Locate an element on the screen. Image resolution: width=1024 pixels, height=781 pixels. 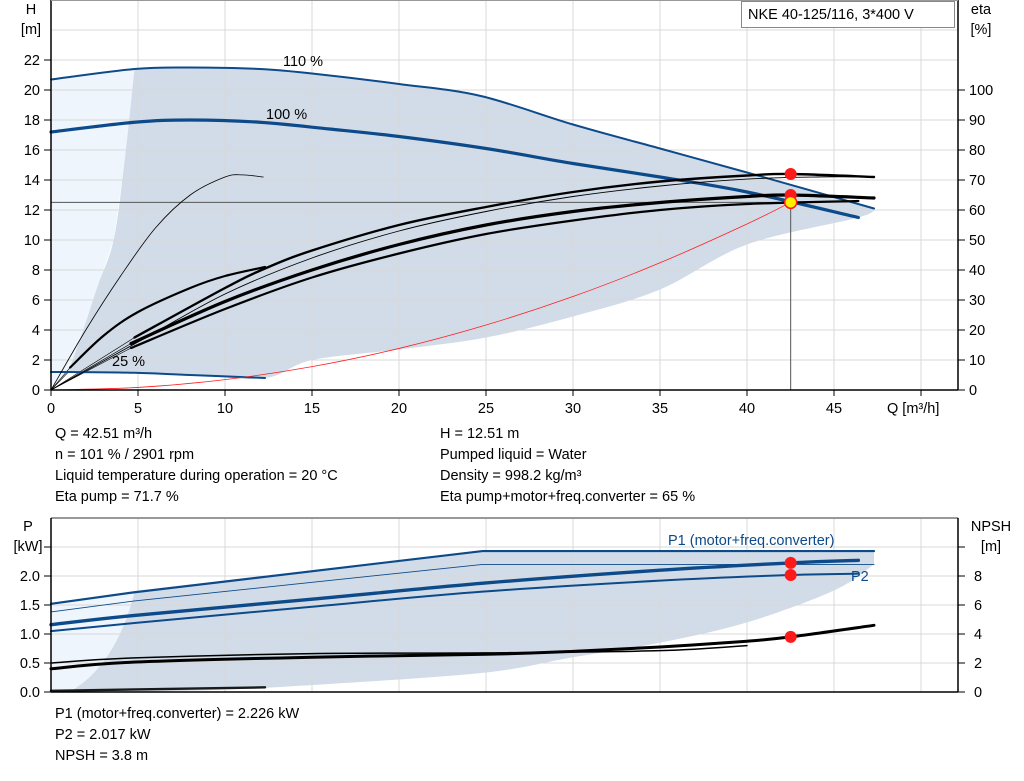
p-tick-label: 0.5 is located at coordinates (30, 664).